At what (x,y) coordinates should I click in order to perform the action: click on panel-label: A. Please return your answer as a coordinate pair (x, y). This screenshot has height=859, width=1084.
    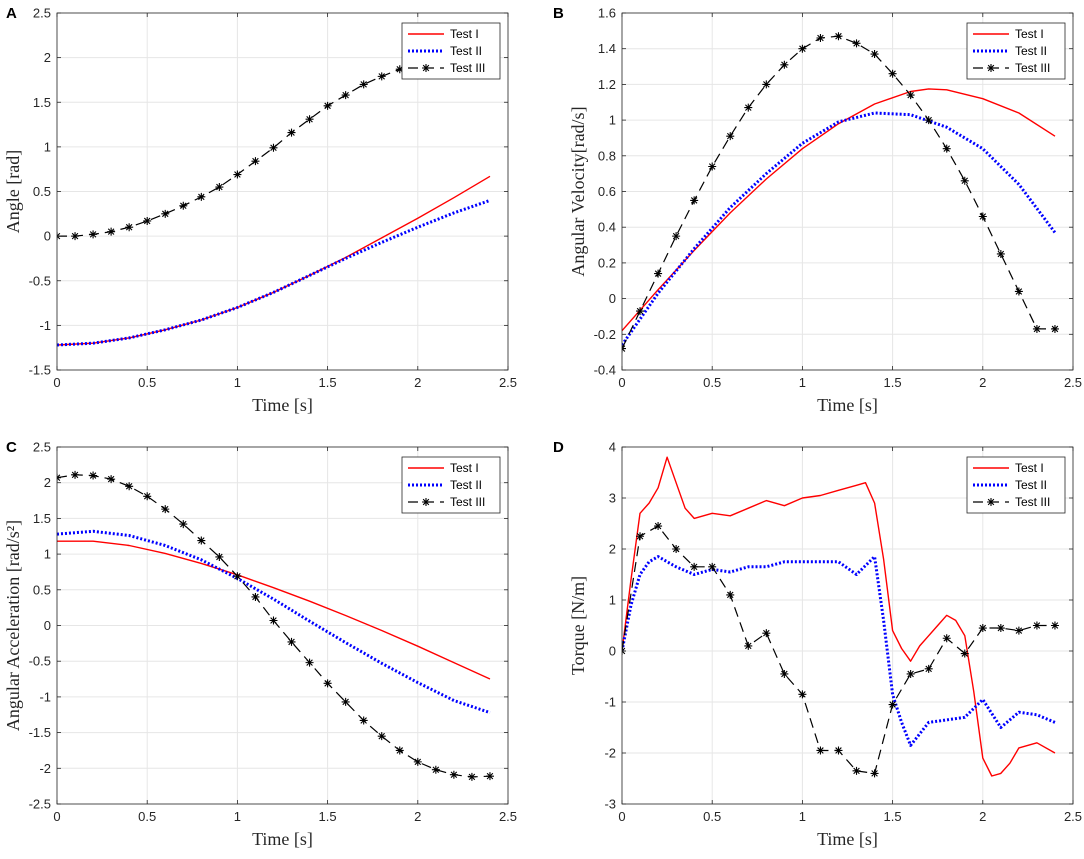
    Looking at the image, I should click on (11, 13).